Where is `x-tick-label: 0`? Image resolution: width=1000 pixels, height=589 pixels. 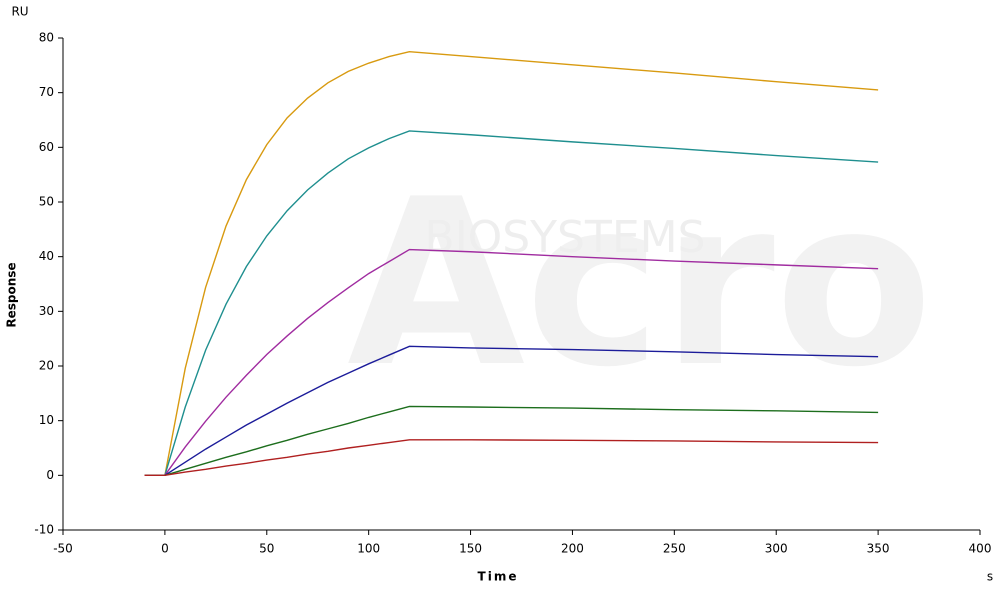
x-tick-label: 0 is located at coordinates (165, 549).